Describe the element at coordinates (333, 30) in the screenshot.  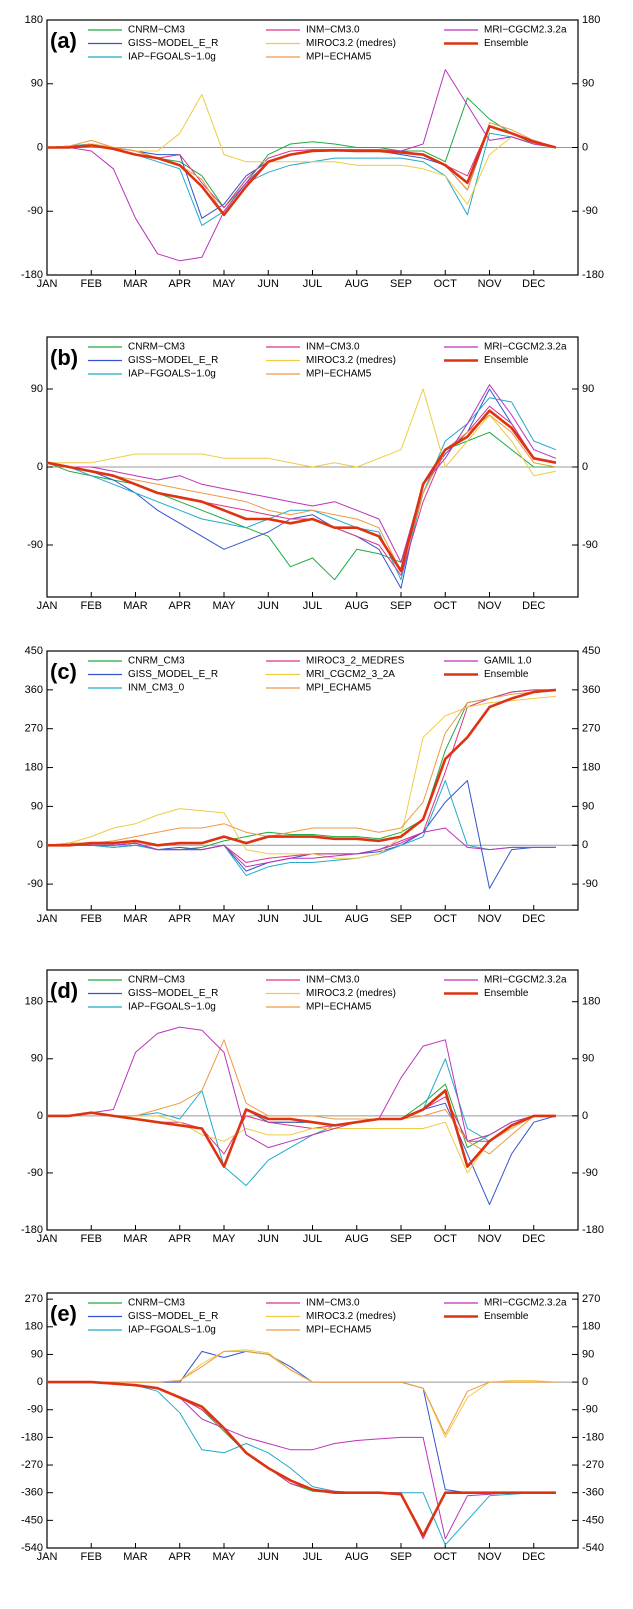
I see `legend-label: INM−CM3.0` at that location.